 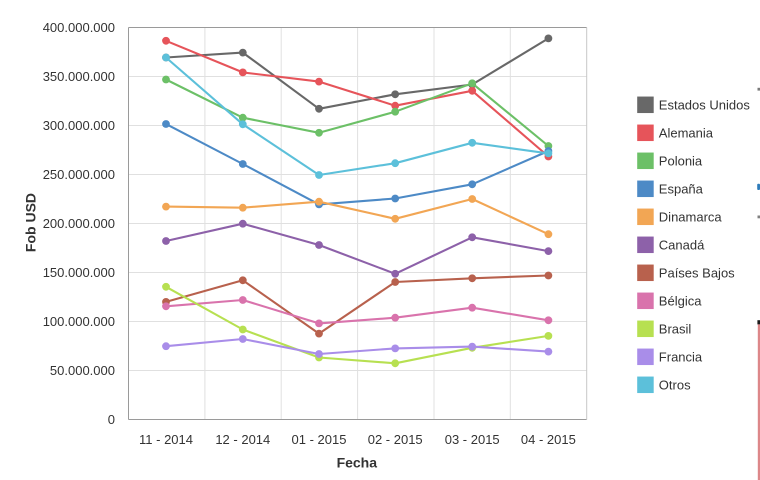 What do you see at coordinates (79, 27) in the screenshot?
I see `svg-text: 400.000.000` at bounding box center [79, 27].